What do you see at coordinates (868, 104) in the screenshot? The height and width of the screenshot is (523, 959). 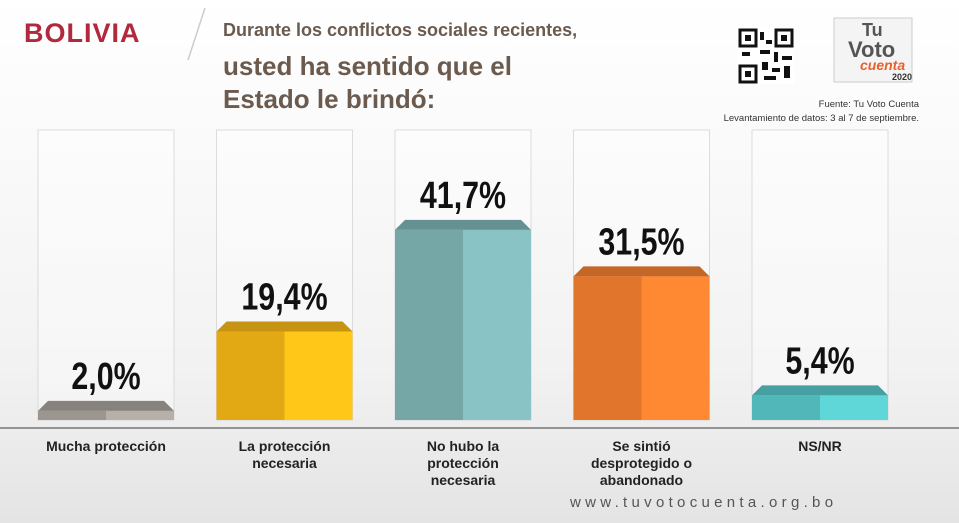 I see `source: Fuente: Tu Voto Cuenta` at bounding box center [868, 104].